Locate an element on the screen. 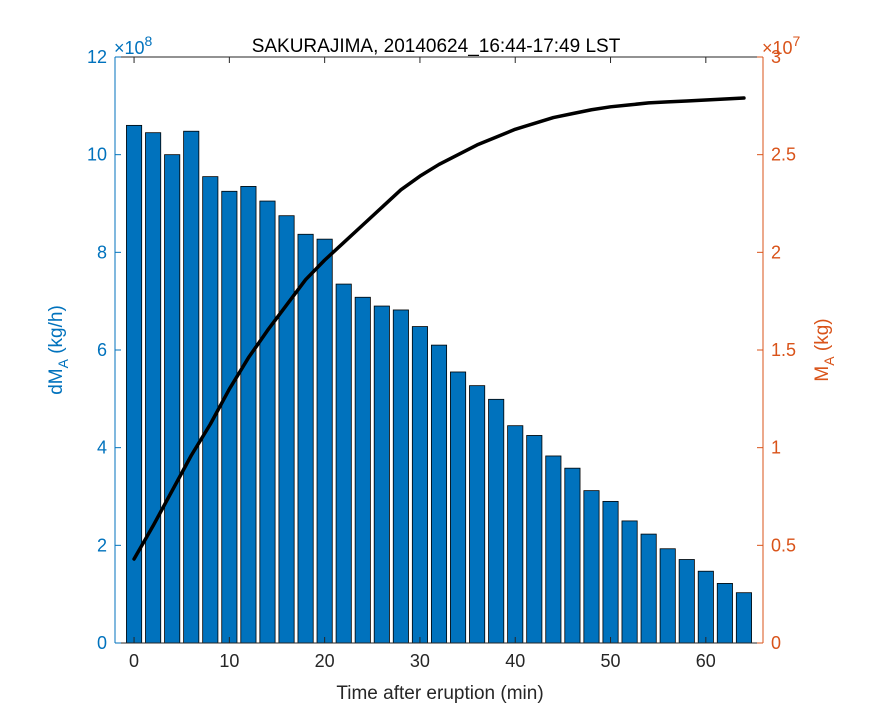 This screenshot has width=875, height=723. left-tick-label: 10 is located at coordinates (97, 155).